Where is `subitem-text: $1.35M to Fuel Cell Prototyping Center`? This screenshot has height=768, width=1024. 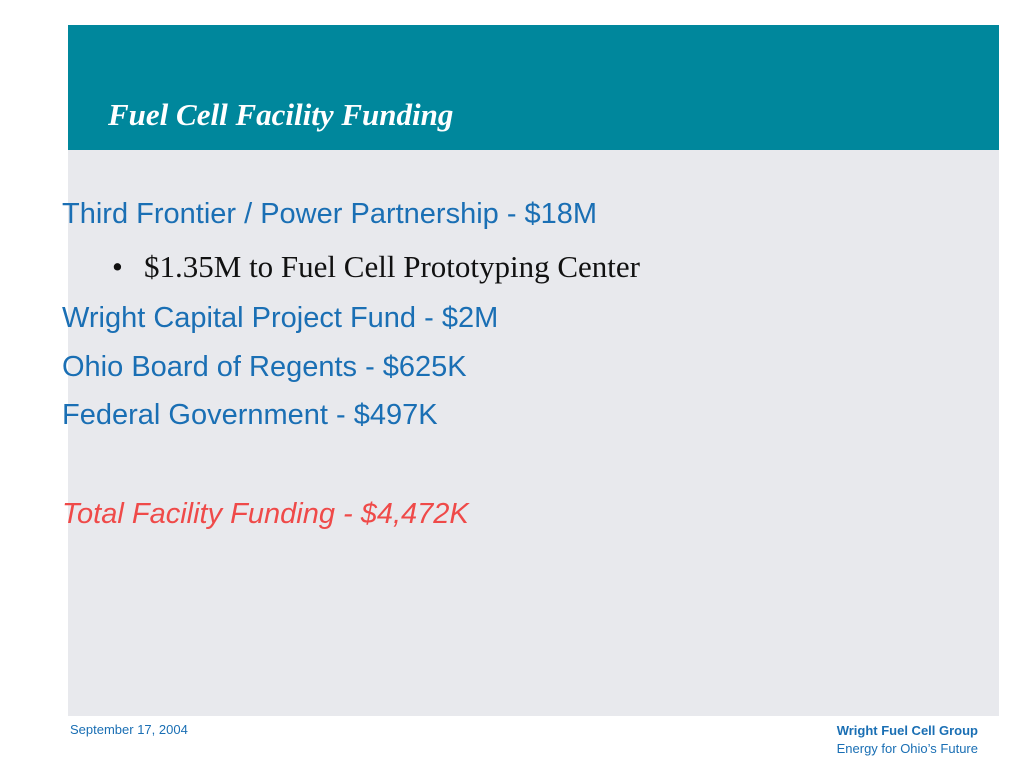
subitem-text: $1.35M to Fuel Cell Prototyping Center is located at coordinates (392, 266).